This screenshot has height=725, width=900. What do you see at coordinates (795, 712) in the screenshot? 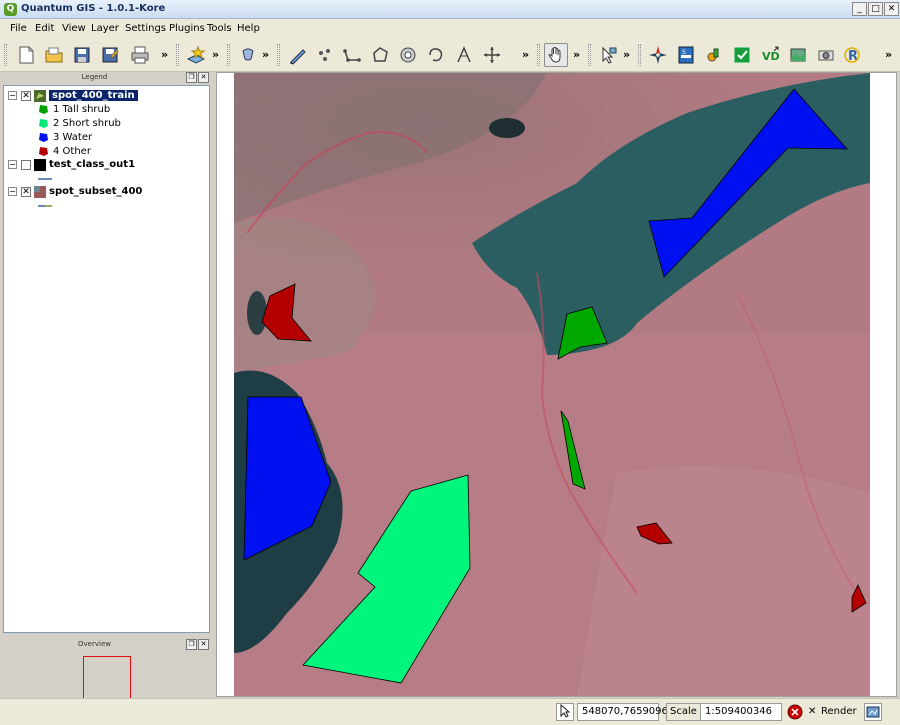
I see `stop-render-button` at bounding box center [795, 712].